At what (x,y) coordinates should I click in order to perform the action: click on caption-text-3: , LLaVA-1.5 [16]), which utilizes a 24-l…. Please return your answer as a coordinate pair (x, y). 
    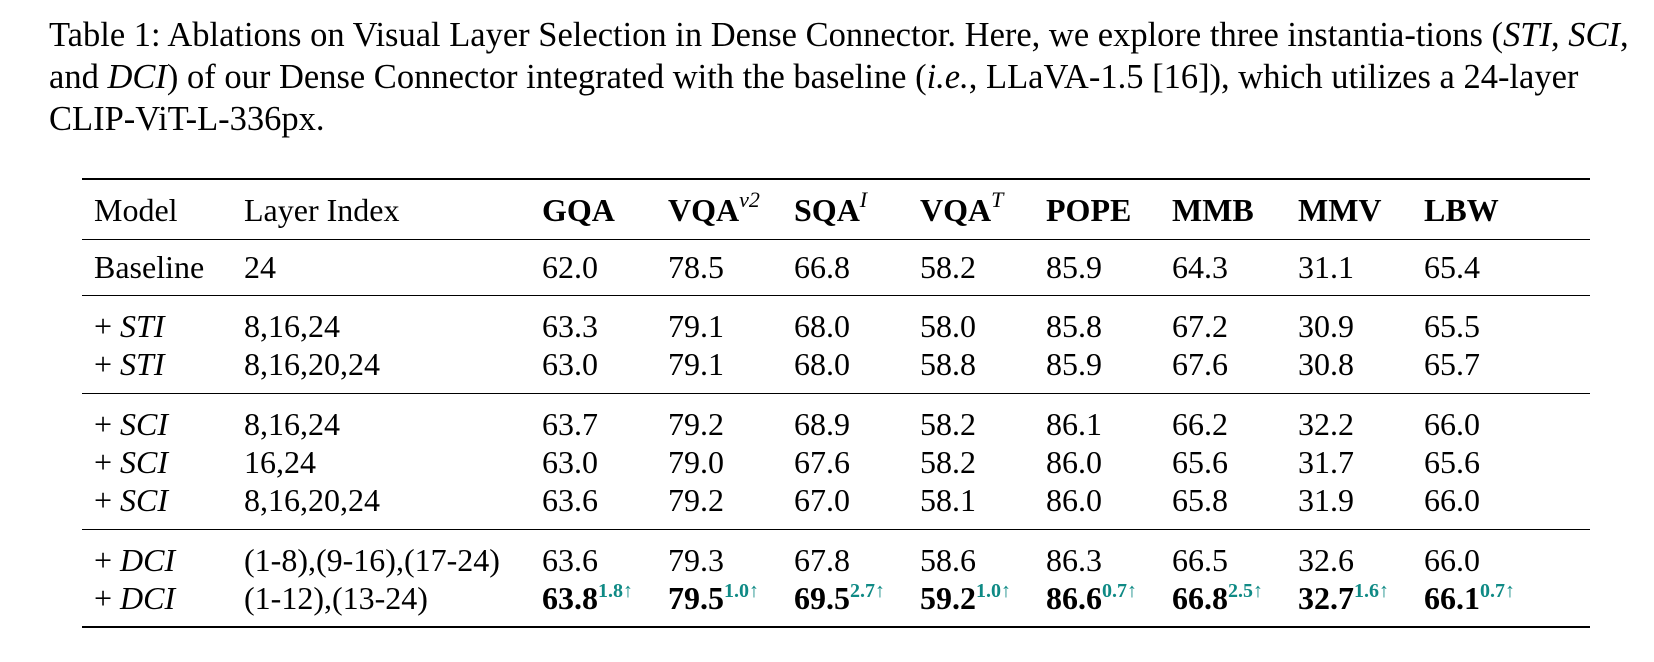
    Looking at the image, I should click on (814, 98).